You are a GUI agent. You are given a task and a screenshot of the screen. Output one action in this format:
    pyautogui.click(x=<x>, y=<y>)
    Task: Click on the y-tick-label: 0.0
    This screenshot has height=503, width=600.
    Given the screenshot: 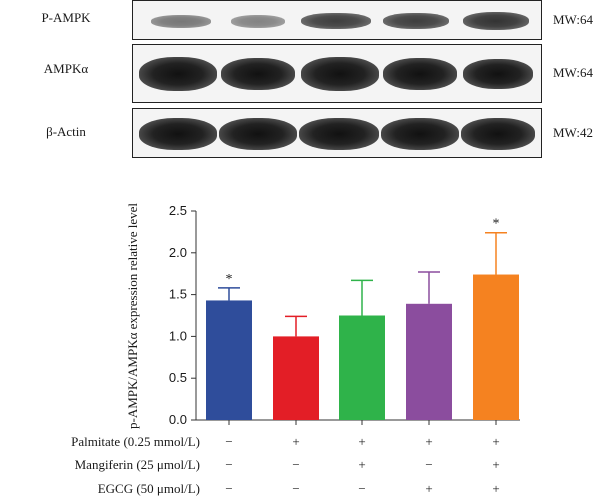 What is the action you would take?
    pyautogui.click(x=178, y=419)
    